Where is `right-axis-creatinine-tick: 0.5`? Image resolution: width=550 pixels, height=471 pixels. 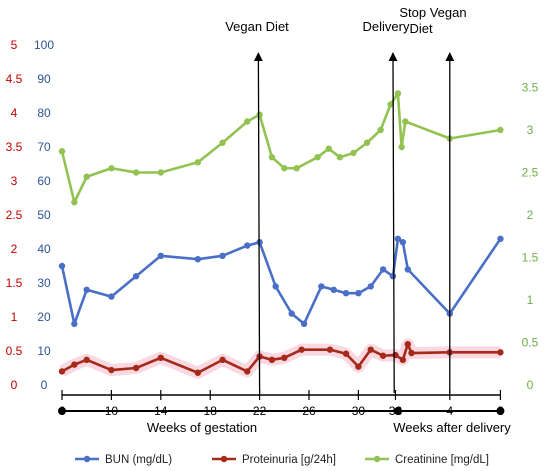 right-axis-creatinine-tick: 0.5 is located at coordinates (530, 343).